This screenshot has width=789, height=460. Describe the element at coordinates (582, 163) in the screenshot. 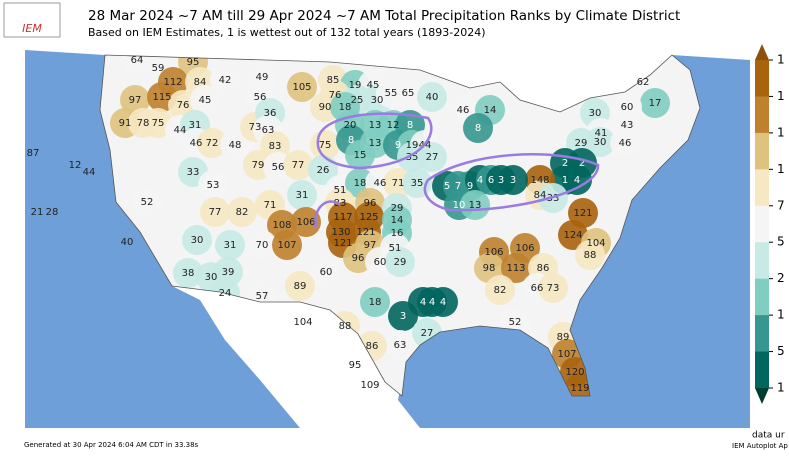

I see `rank-label: 2` at that location.